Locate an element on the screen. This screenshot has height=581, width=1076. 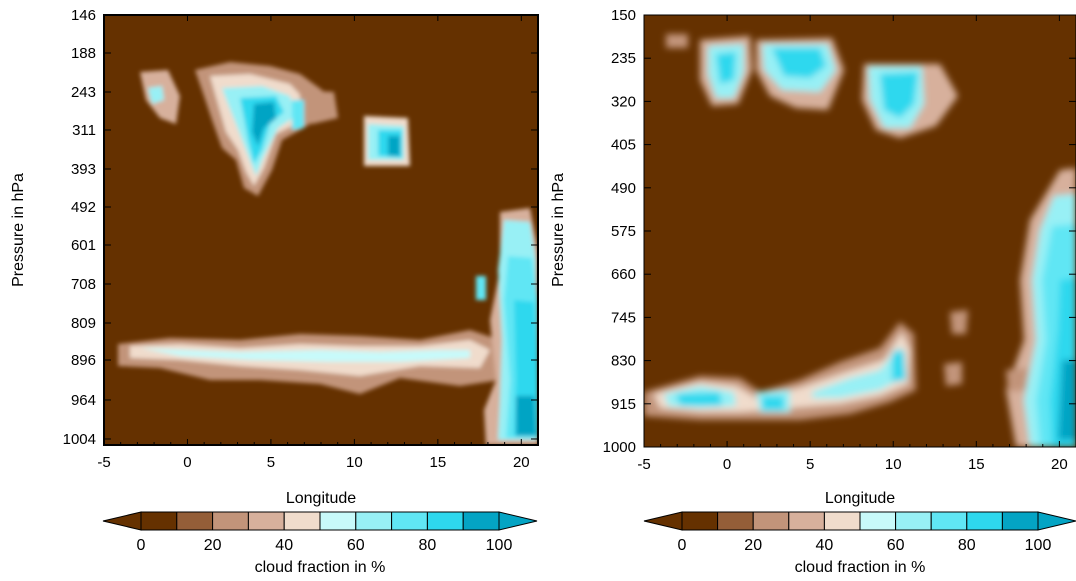
right-edge-column-peak is located at coordinates (1067, 400).